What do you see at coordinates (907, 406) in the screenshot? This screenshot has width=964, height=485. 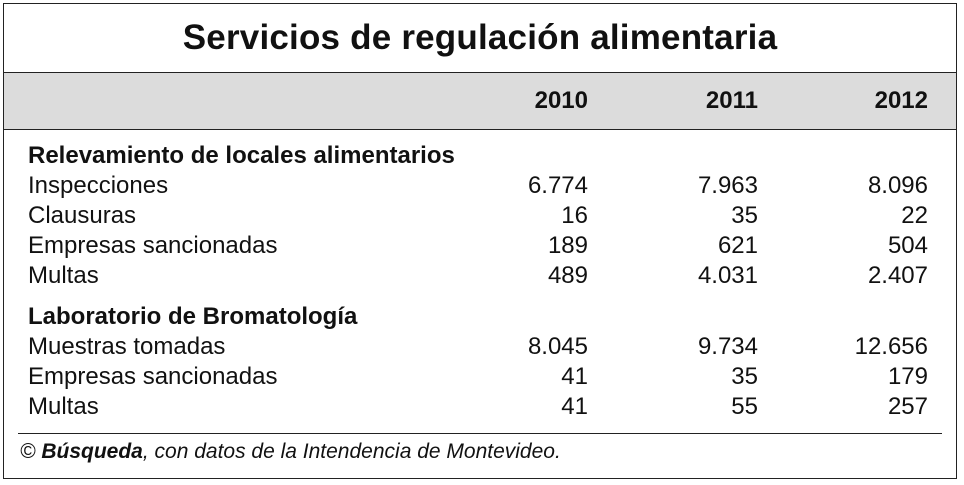 I see `cell-2012: 257` at bounding box center [907, 406].